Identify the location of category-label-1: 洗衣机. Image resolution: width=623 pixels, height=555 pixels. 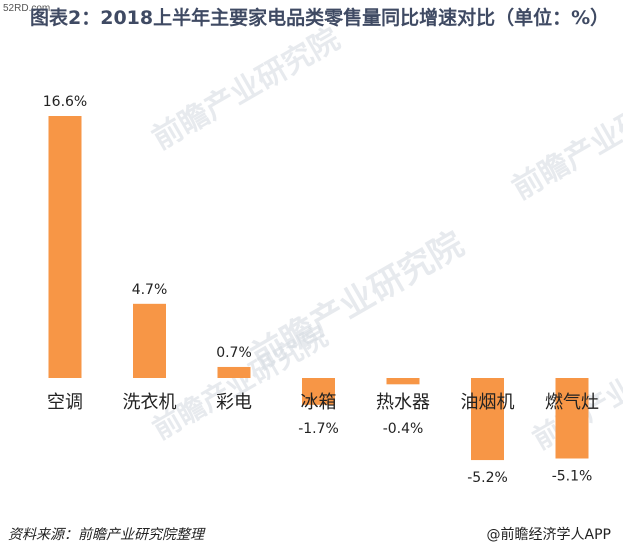
(150, 402).